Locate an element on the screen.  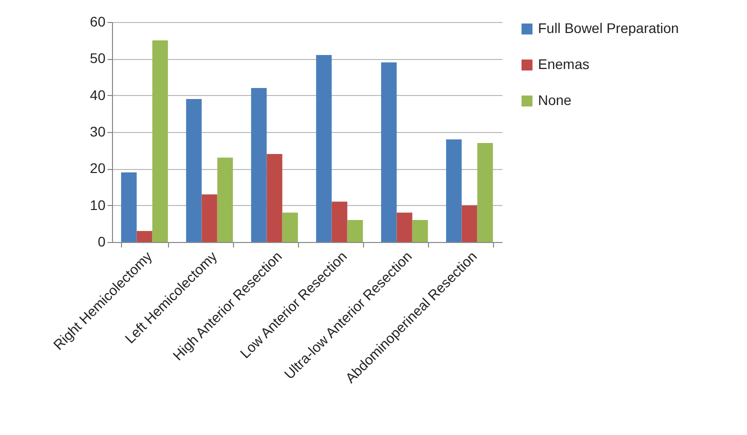
y-tick-label: 10 is located at coordinates (98, 204).